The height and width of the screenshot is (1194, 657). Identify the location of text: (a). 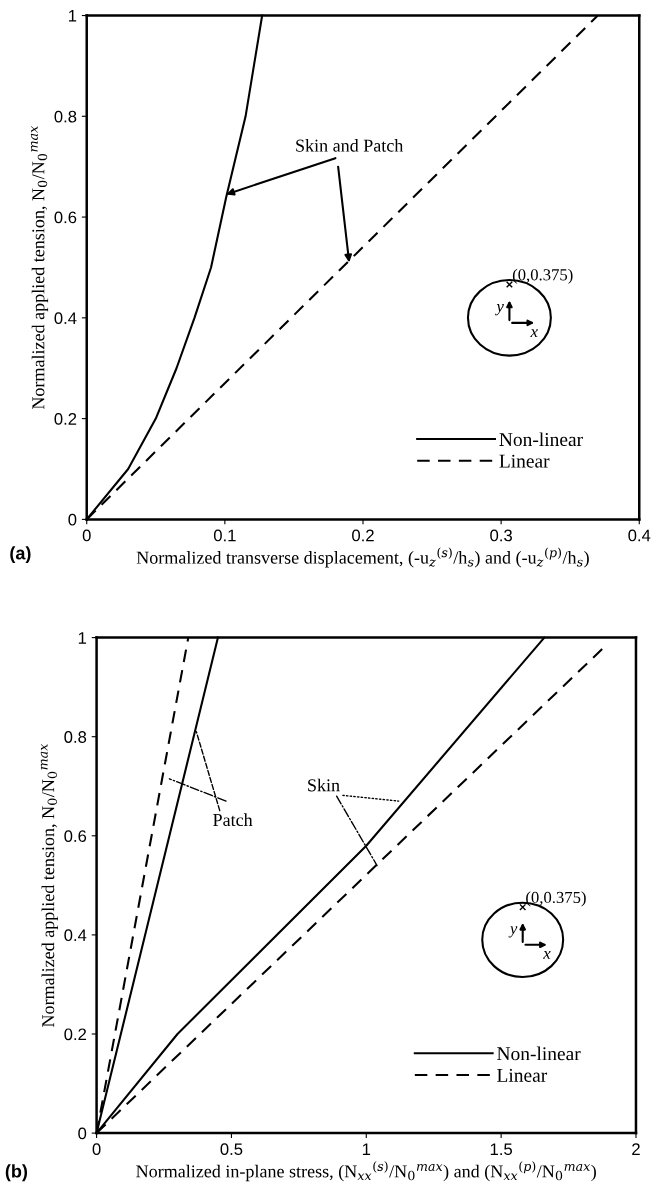
(20, 555).